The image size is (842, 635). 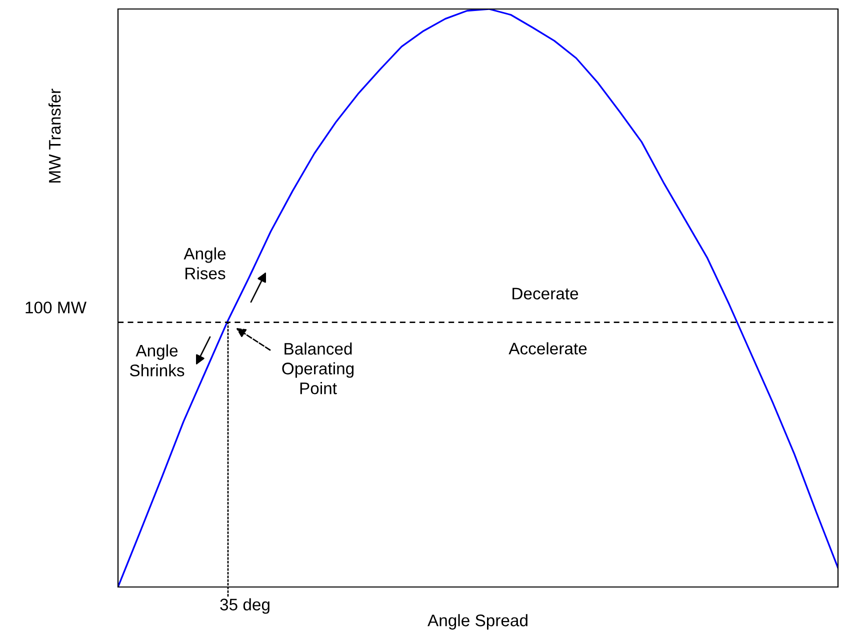 I want to click on annotation: Accelerate, so click(x=547, y=348).